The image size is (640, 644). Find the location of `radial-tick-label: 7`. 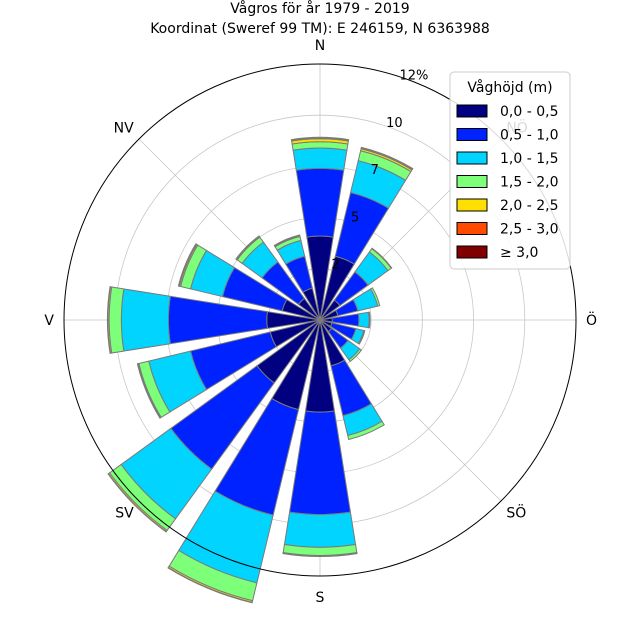

radial-tick-label: 7 is located at coordinates (375, 170).